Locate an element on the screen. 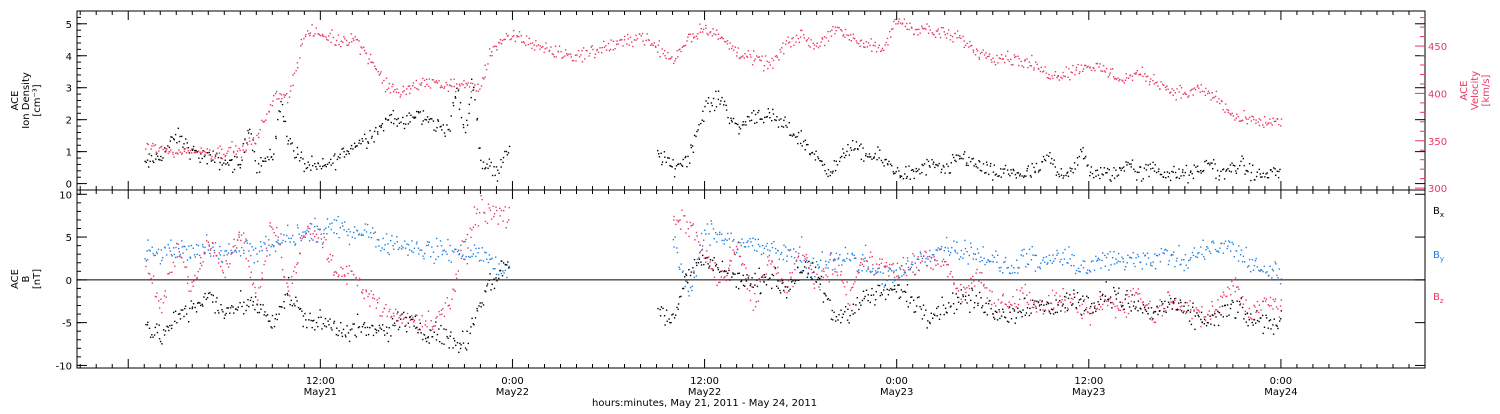 Image resolution: width=1500 pixels, height=414 pixels. legend-subscript: z is located at coordinates (1442, 301).